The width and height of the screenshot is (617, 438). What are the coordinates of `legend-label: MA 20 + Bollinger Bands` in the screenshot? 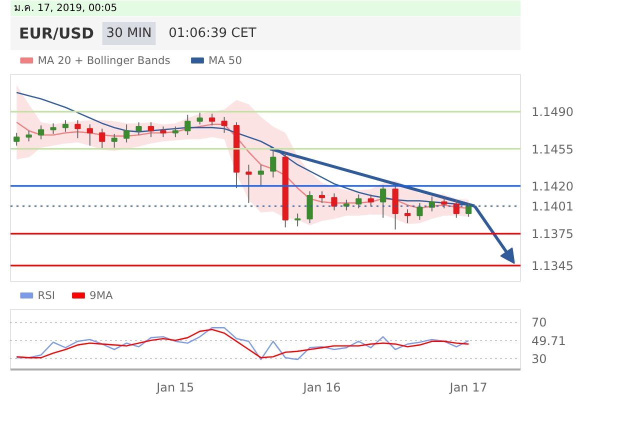 It's located at (104, 60).